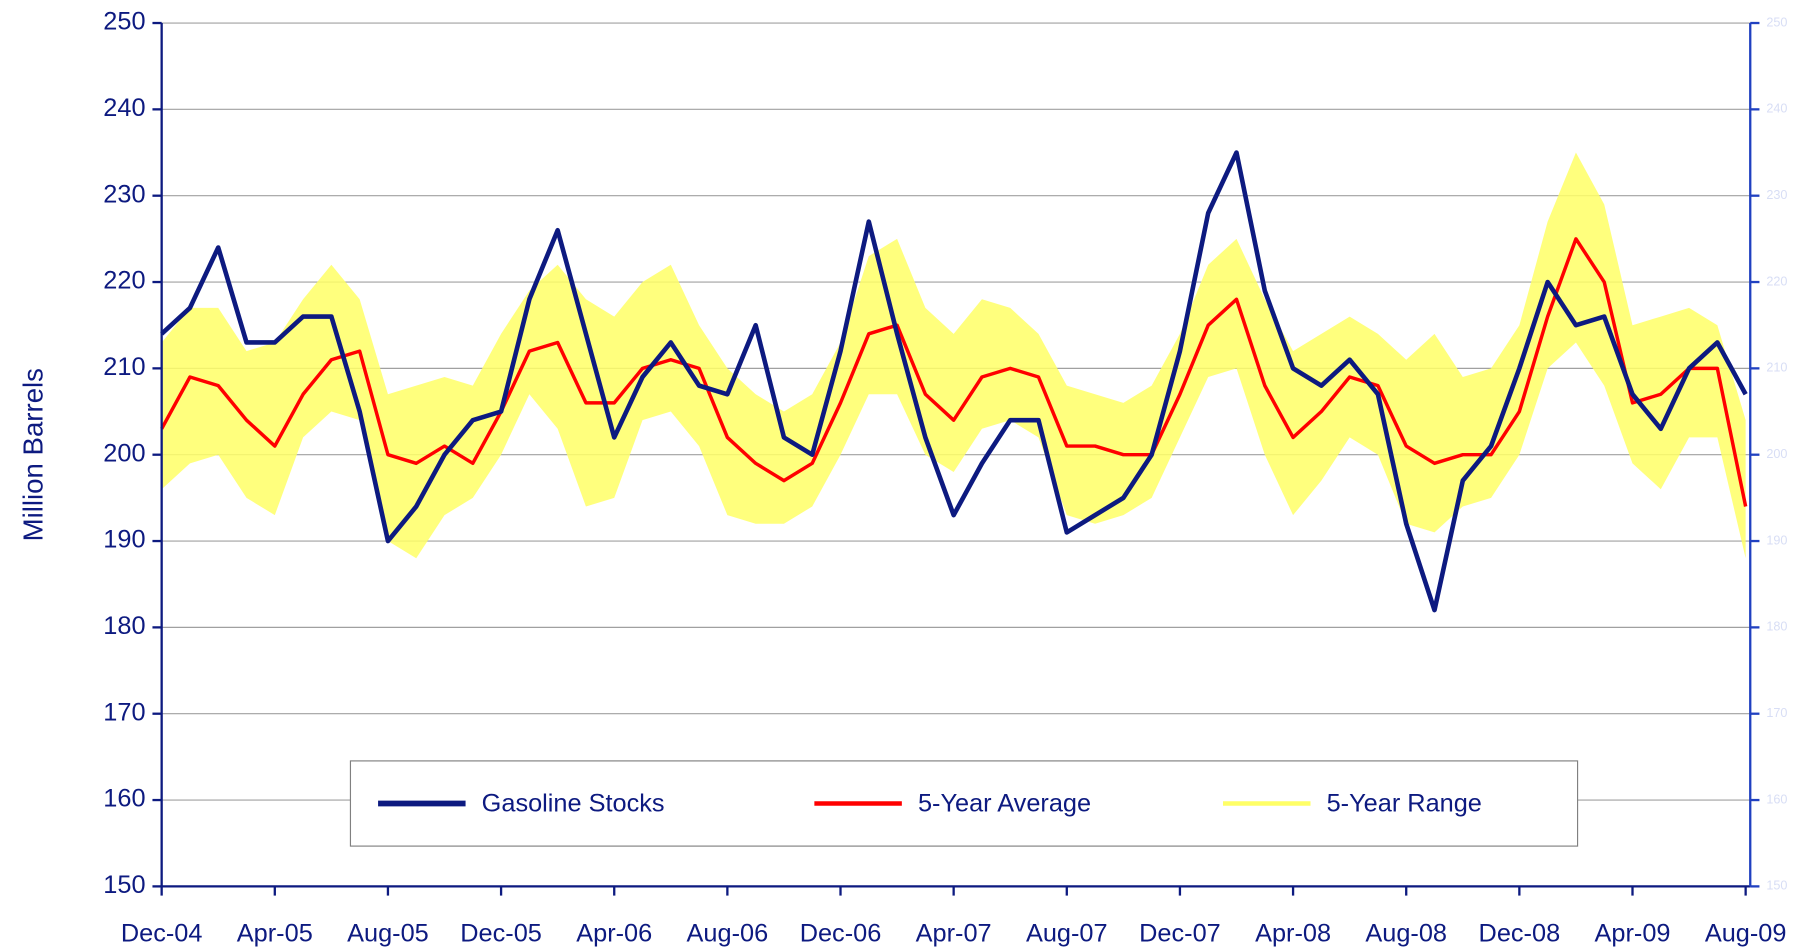 This screenshot has height=952, width=1806. What do you see at coordinates (1776, 109) in the screenshot?
I see `y2-tick-label: 240` at bounding box center [1776, 109].